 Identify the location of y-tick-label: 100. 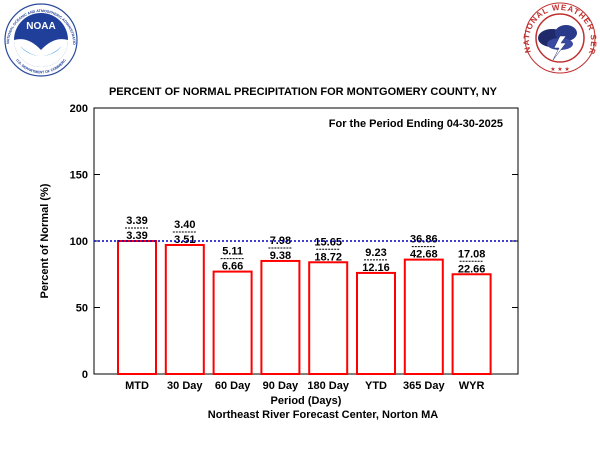
(79, 242).